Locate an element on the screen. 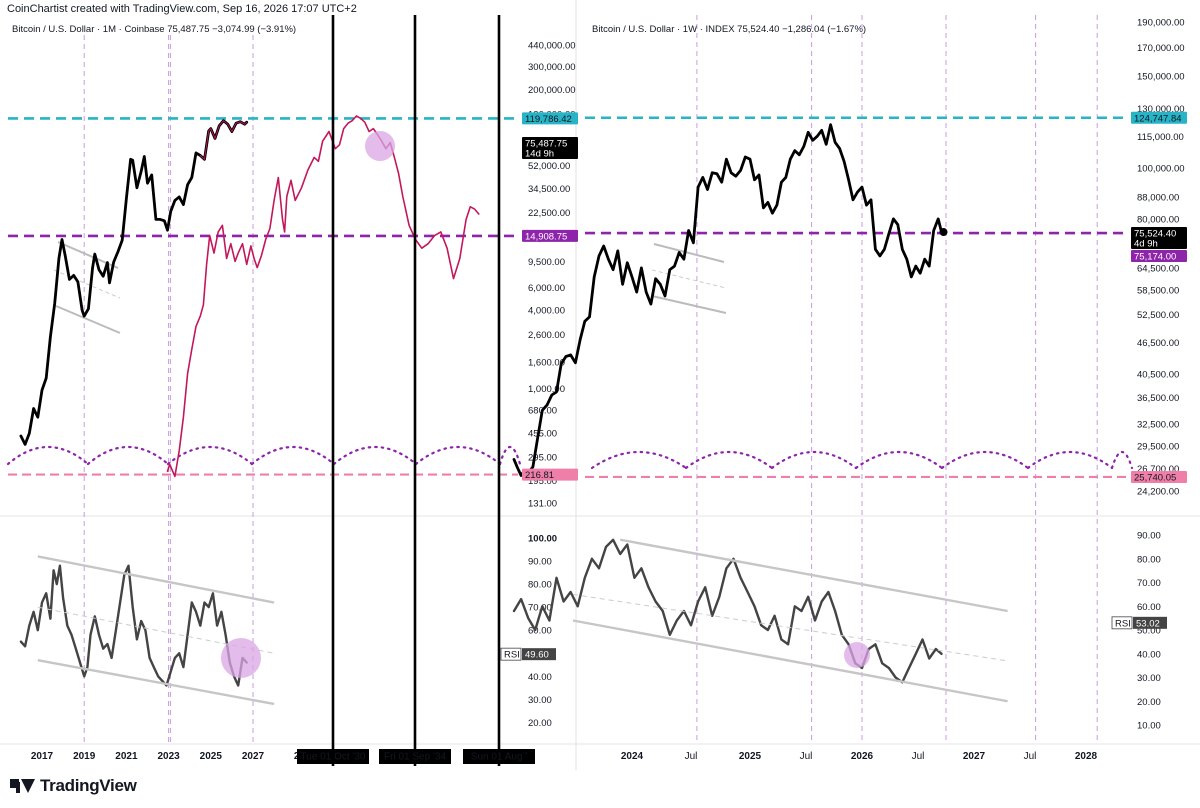  right-rsi-y-tick: 90.00 is located at coordinates (1149, 536).